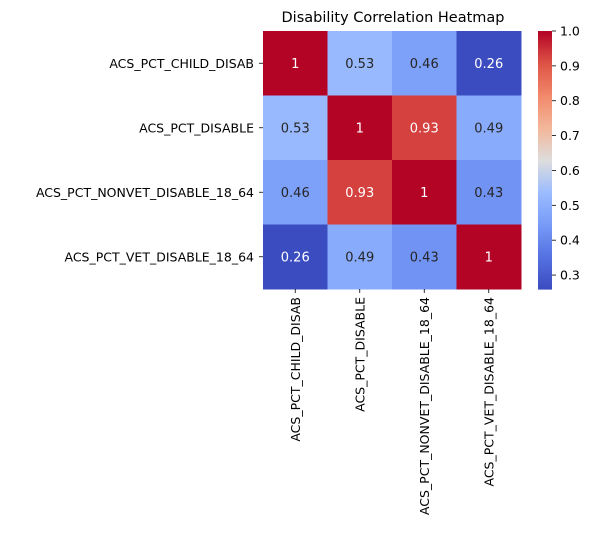 This screenshot has height=554, width=594. What do you see at coordinates (559, 157) in the screenshot?
I see `colorbar: 0.3 0.4 0.5 0.6 0.7 0.8 0.9 1.0` at bounding box center [559, 157].